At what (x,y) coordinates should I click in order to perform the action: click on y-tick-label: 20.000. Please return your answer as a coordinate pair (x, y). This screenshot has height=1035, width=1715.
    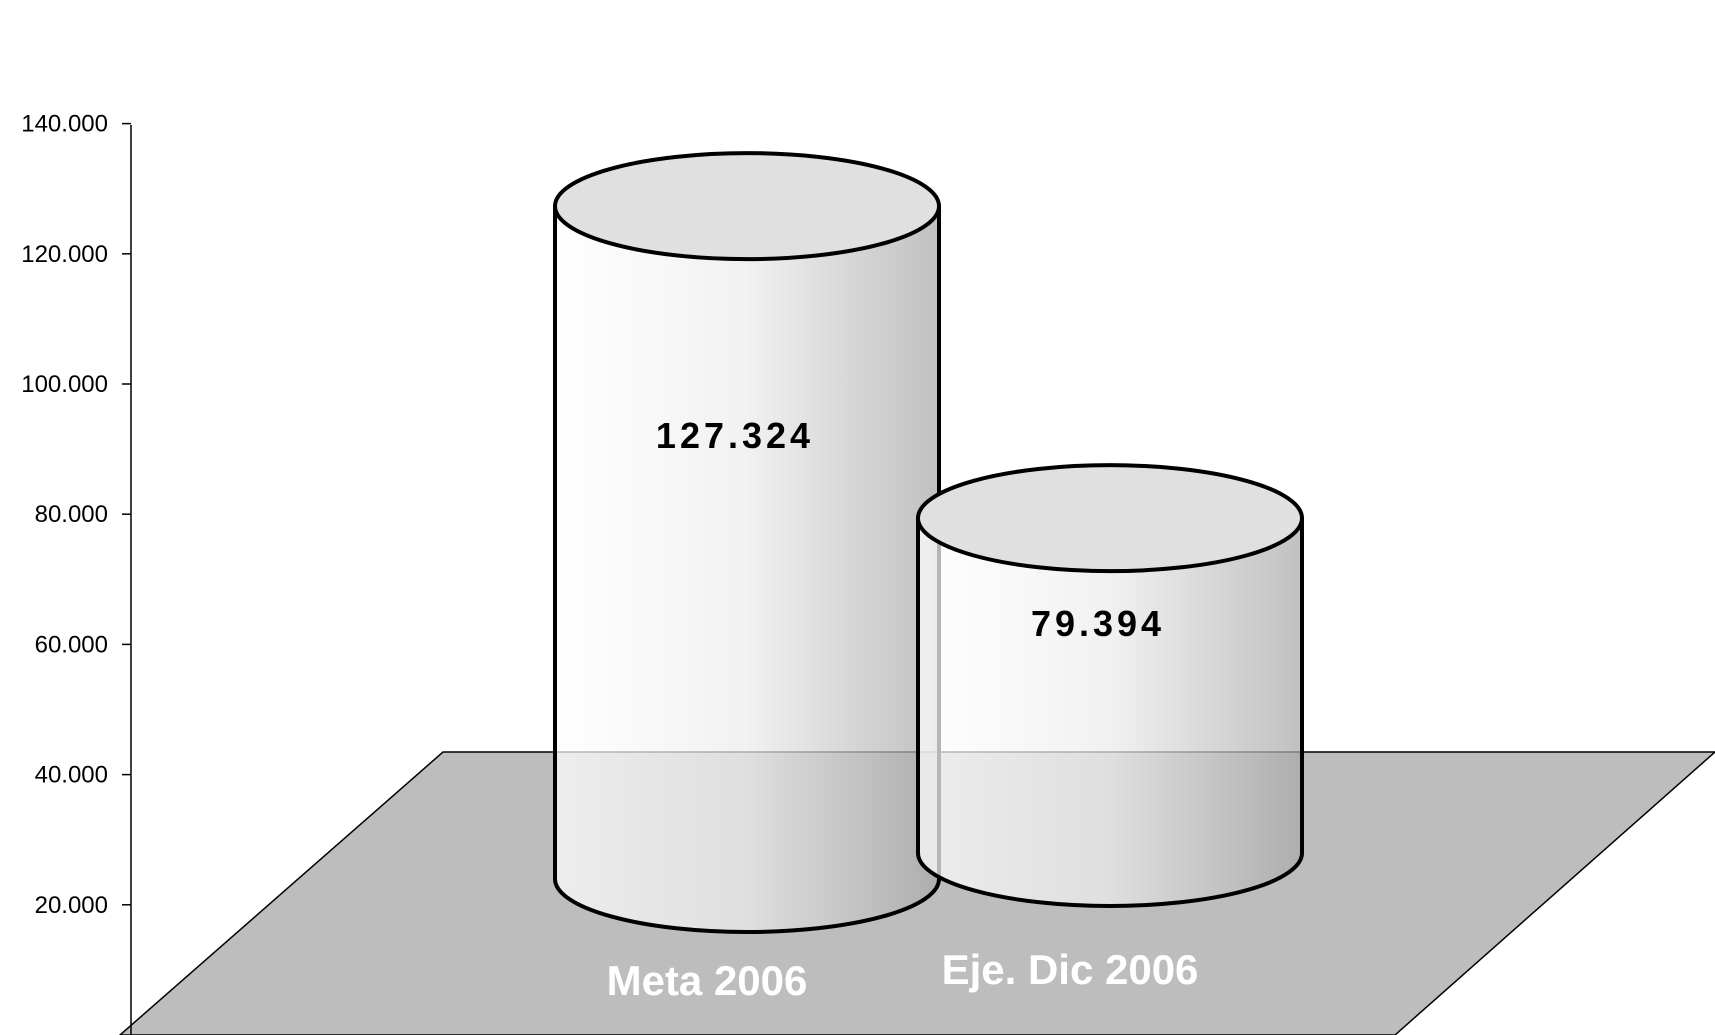
    Looking at the image, I should click on (71, 905).